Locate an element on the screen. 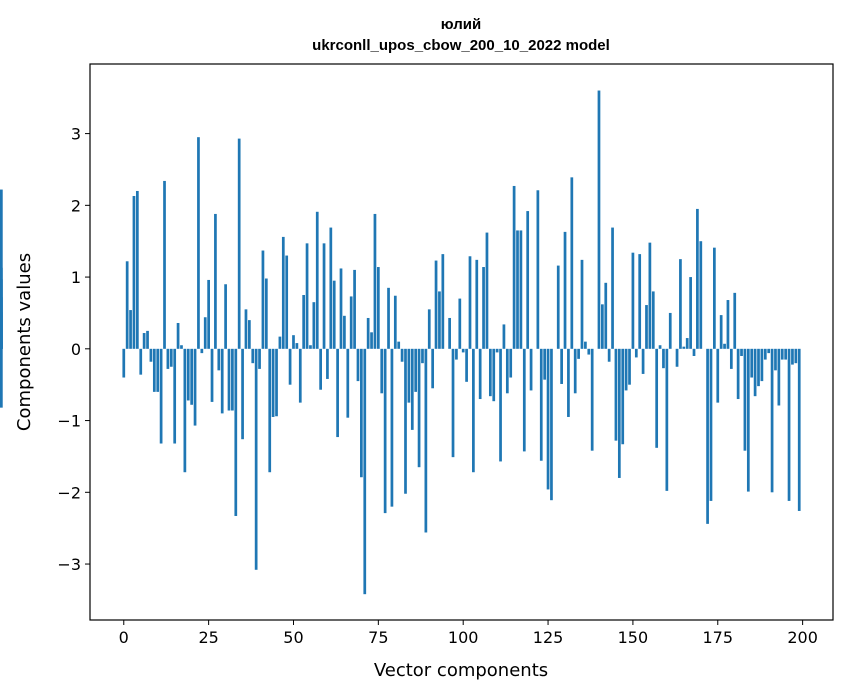  y-axis-label: Components values is located at coordinates (24, 342).